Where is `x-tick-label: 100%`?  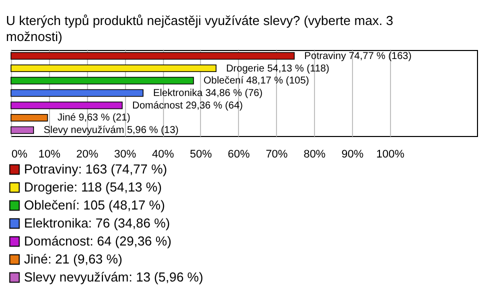 x-tick-label: 100% is located at coordinates (390, 154).